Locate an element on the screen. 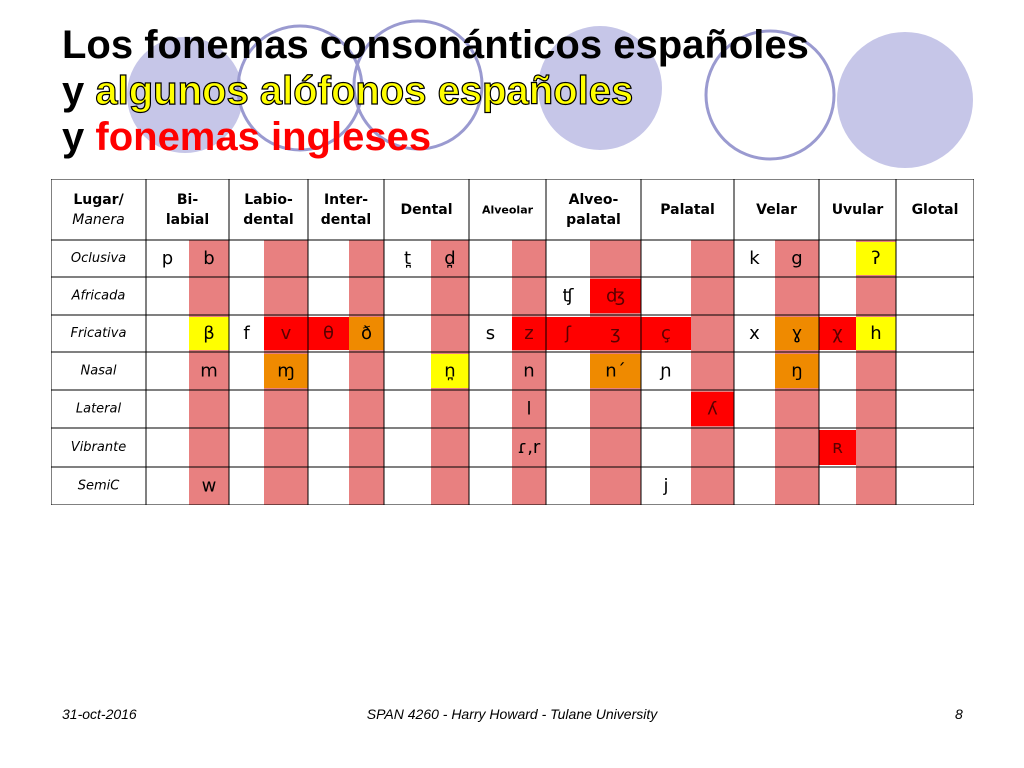 The height and width of the screenshot is (768, 1024). title-line-2: y algunos alófonos españoles is located at coordinates (435, 91).